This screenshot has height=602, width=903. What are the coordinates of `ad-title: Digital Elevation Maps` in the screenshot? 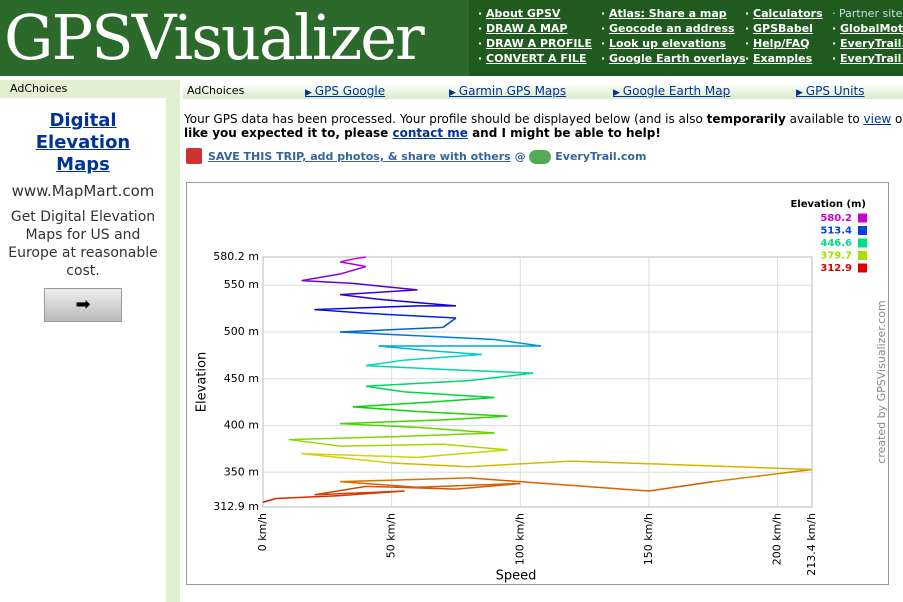 It's located at (83, 142).